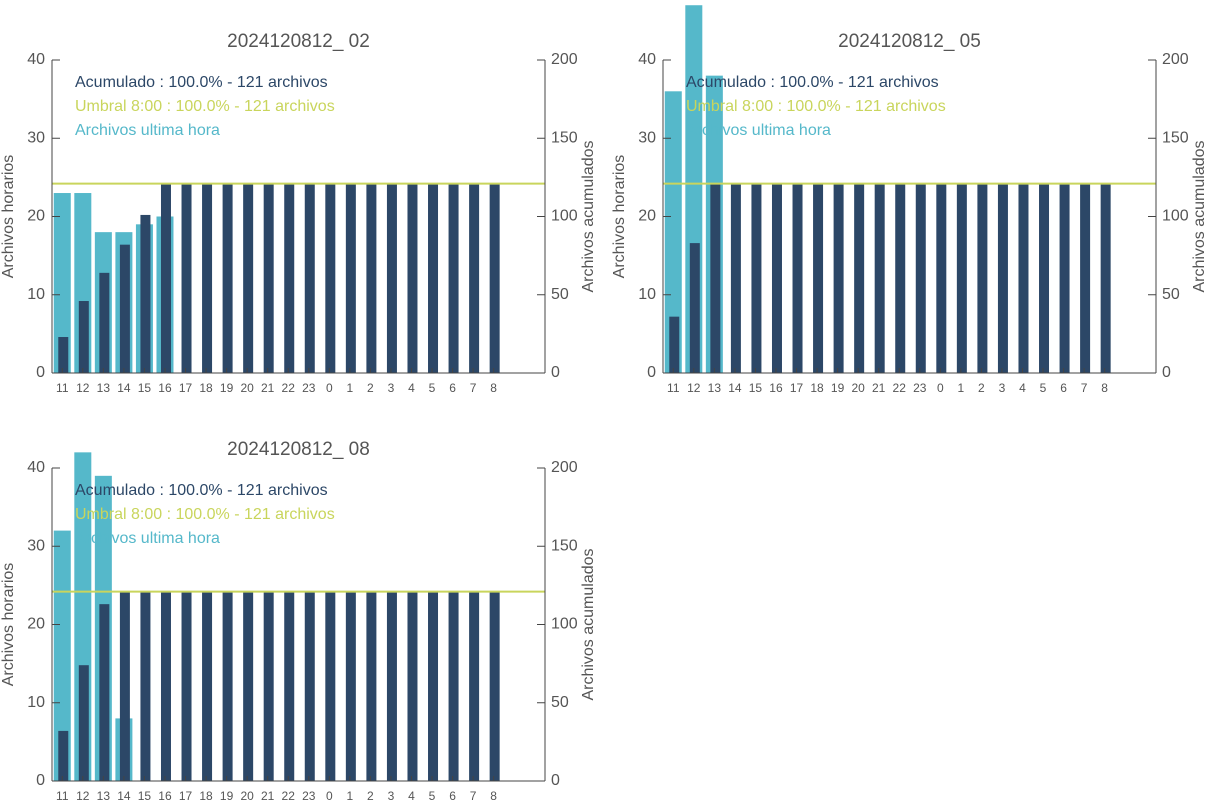 The height and width of the screenshot is (804, 1206). What do you see at coordinates (564, 624) in the screenshot?
I see `y2-tick-label: 100` at bounding box center [564, 624].